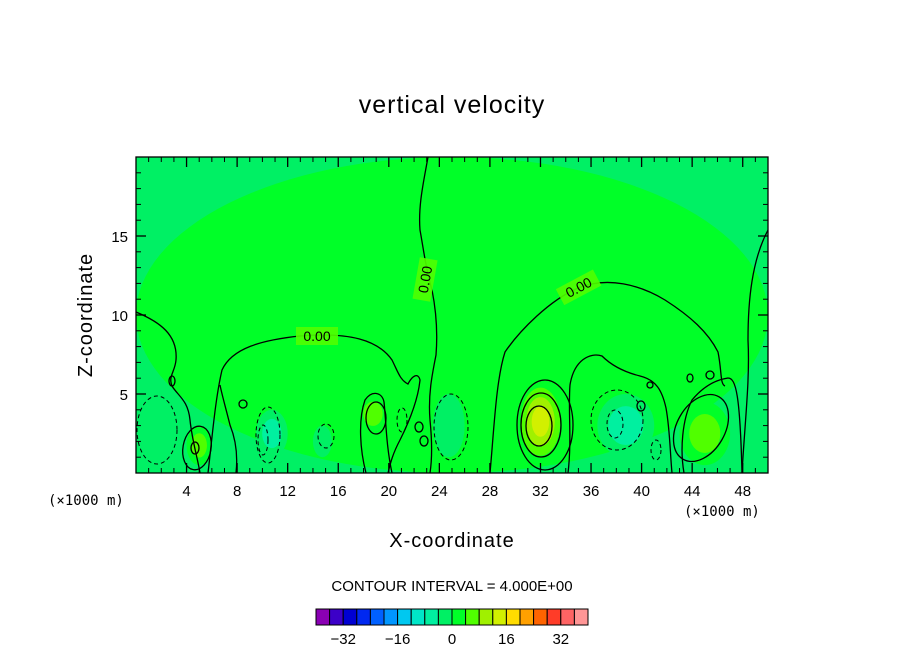 This screenshot has height=654, width=904. Describe the element at coordinates (692, 491) in the screenshot. I see `x-tick-label: 44` at that location.